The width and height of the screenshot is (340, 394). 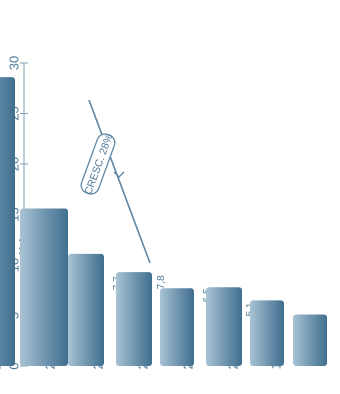 What do you see at coordinates (161, 282) in the screenshot?
I see `value-label: 7,8` at bounding box center [161, 282].